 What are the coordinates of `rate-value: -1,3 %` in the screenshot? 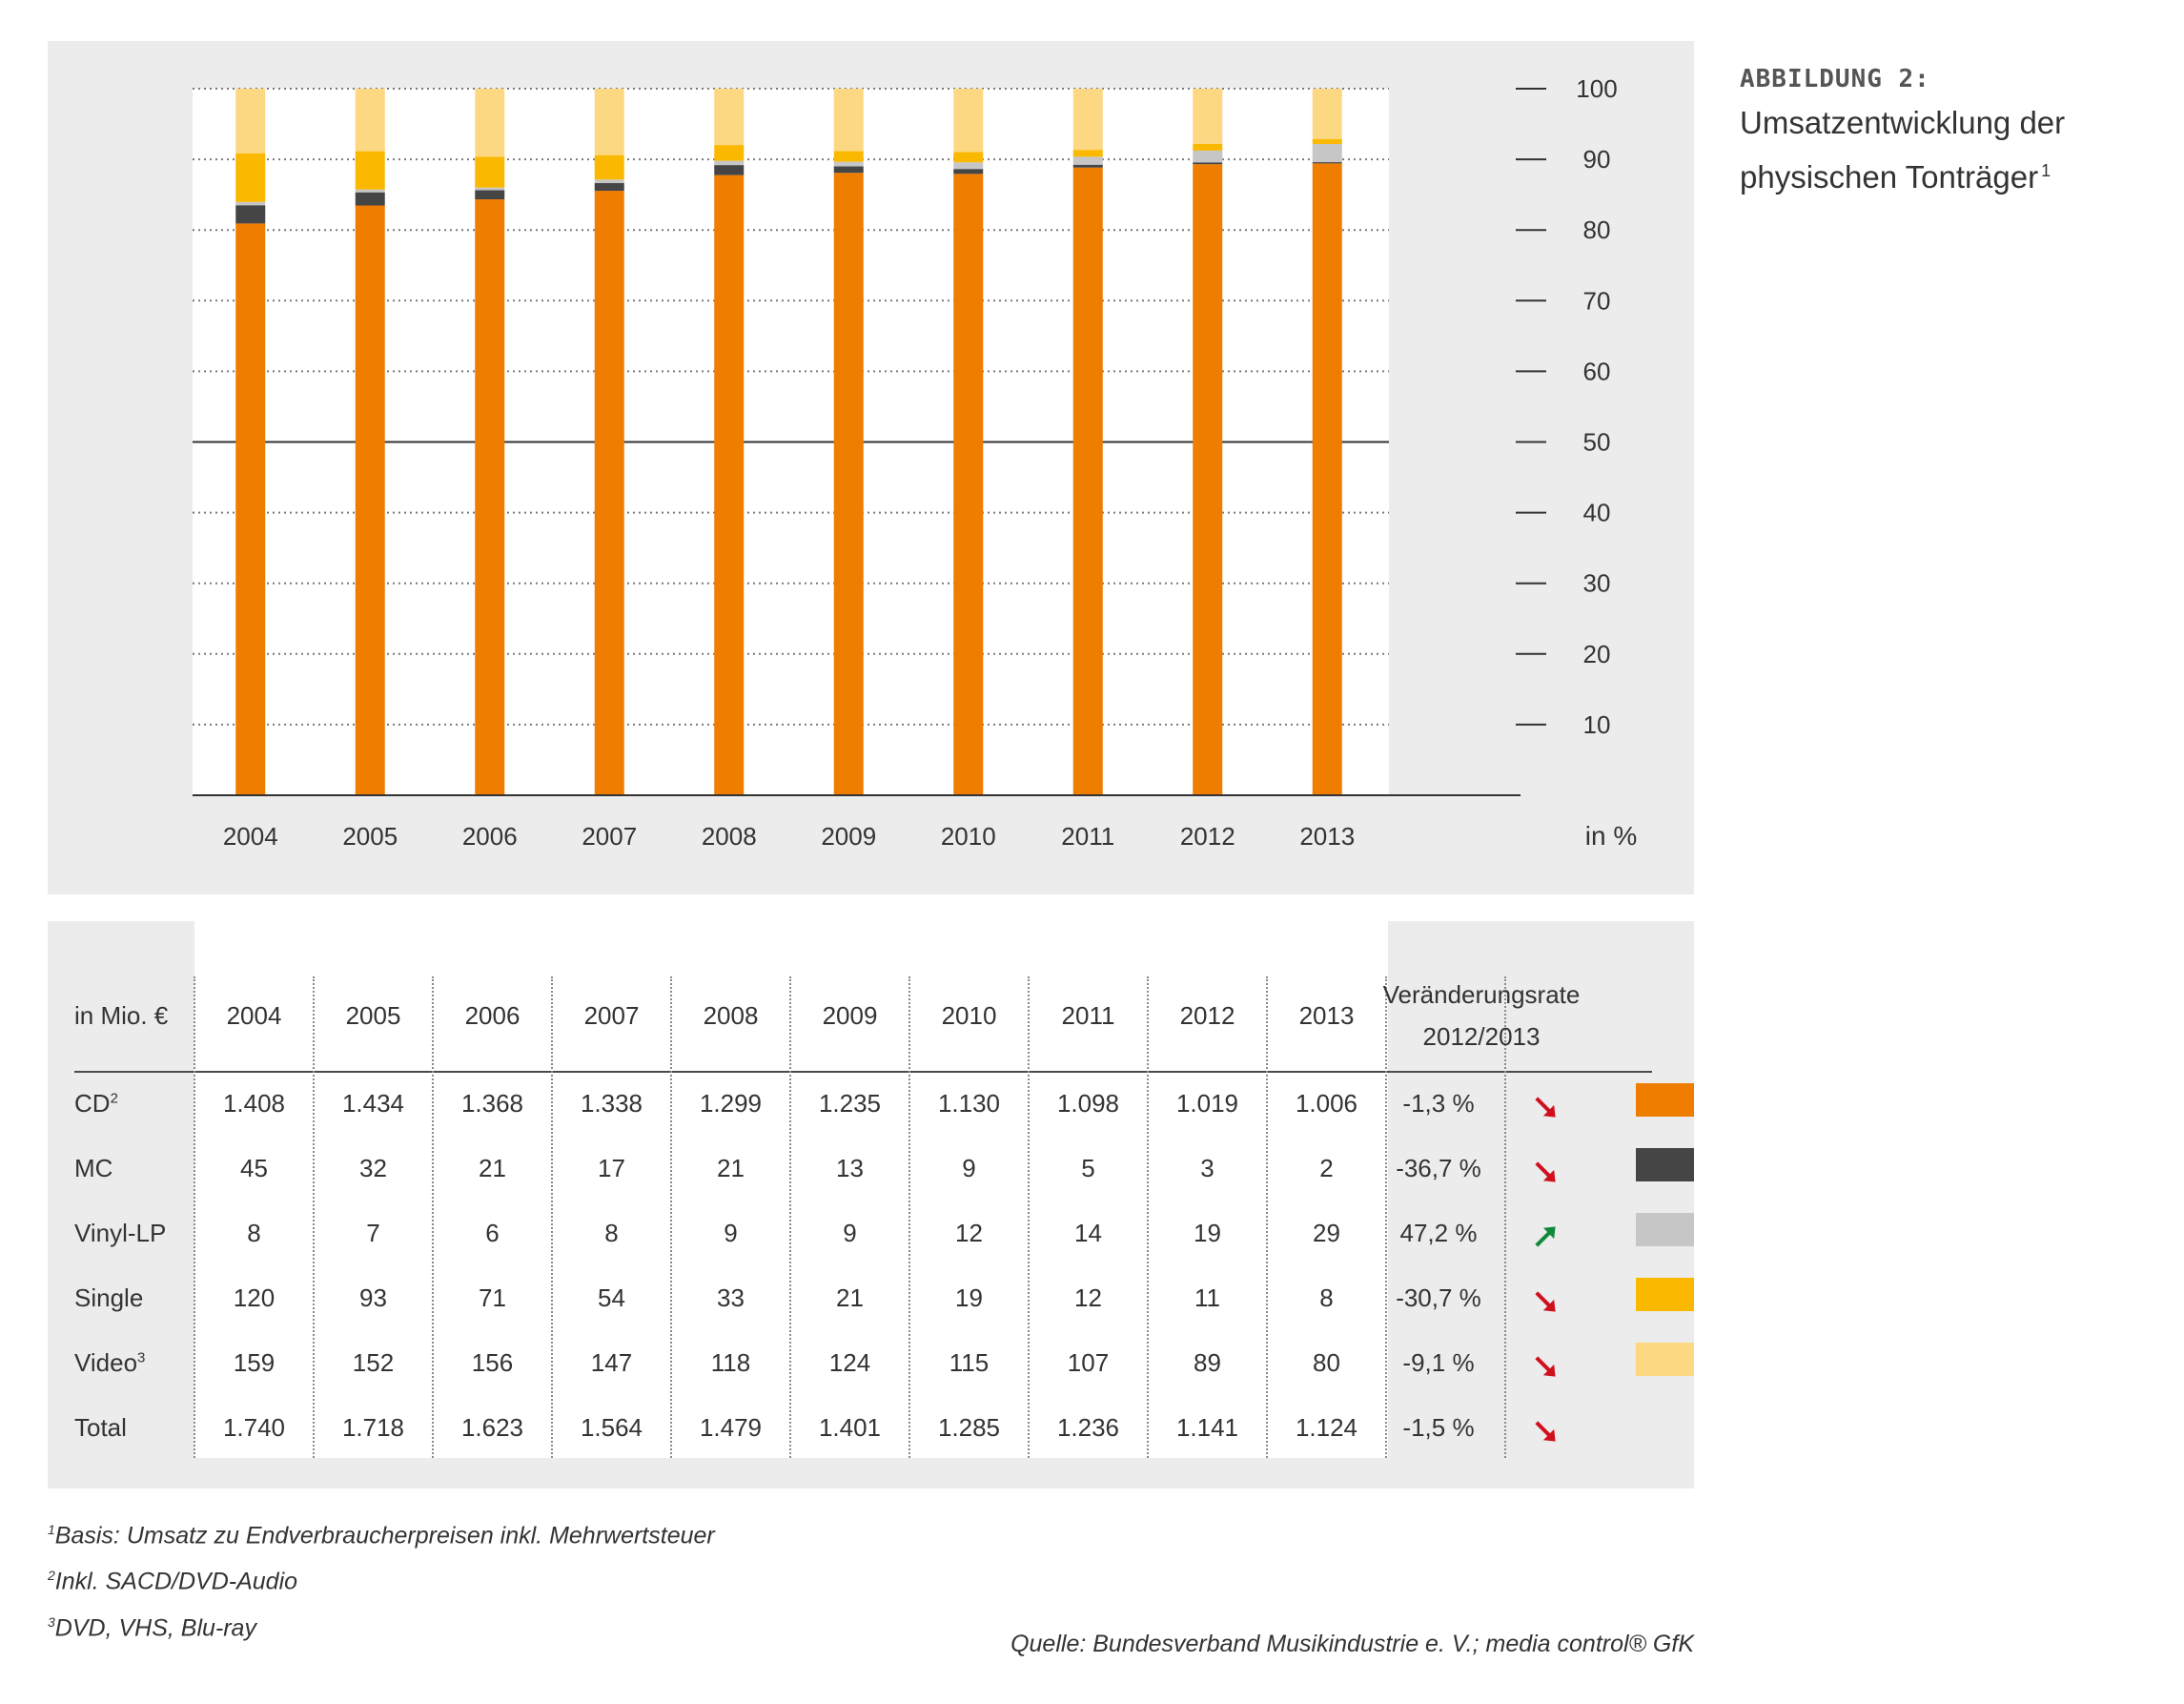 It's located at (1439, 1104).